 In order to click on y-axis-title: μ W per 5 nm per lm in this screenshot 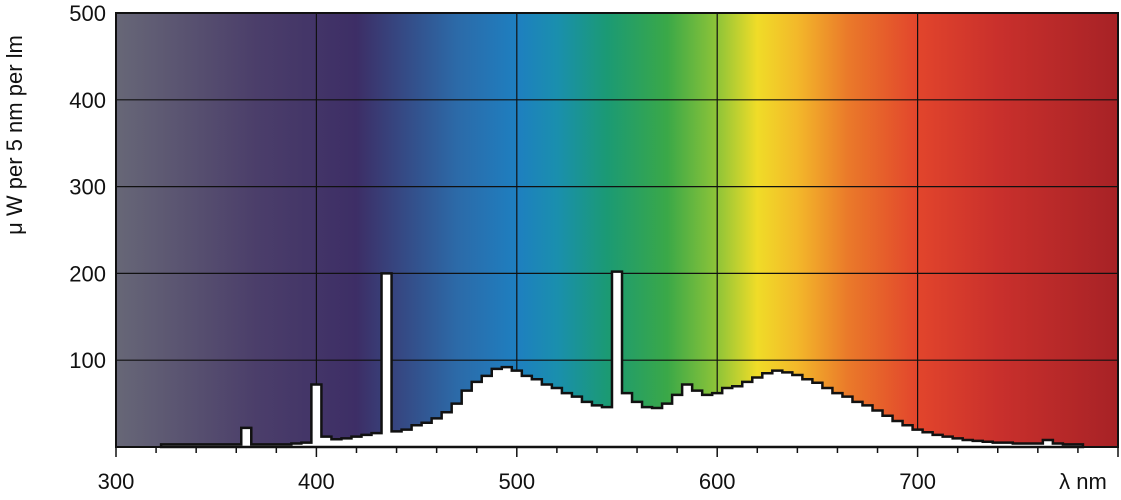, I will do `click(14, 135)`.